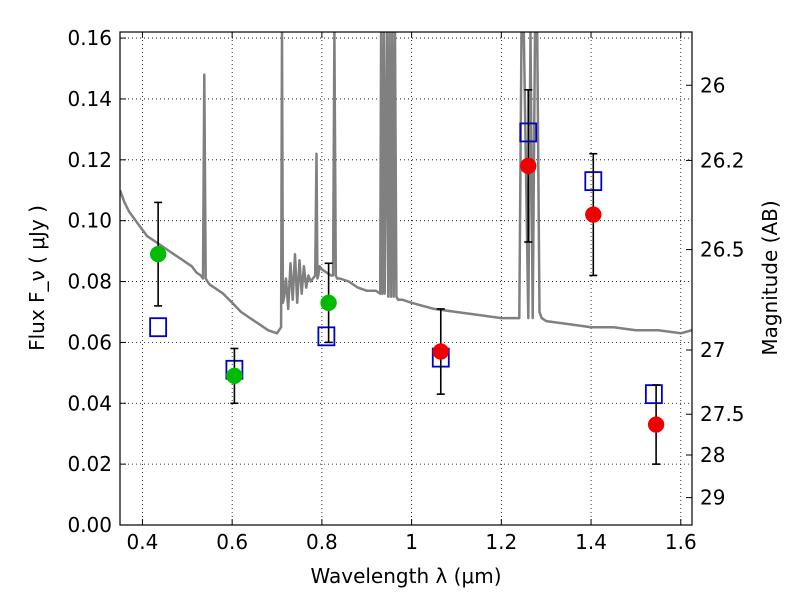  Describe the element at coordinates (232, 542) in the screenshot. I see `x-tick-label: 0.6` at that location.